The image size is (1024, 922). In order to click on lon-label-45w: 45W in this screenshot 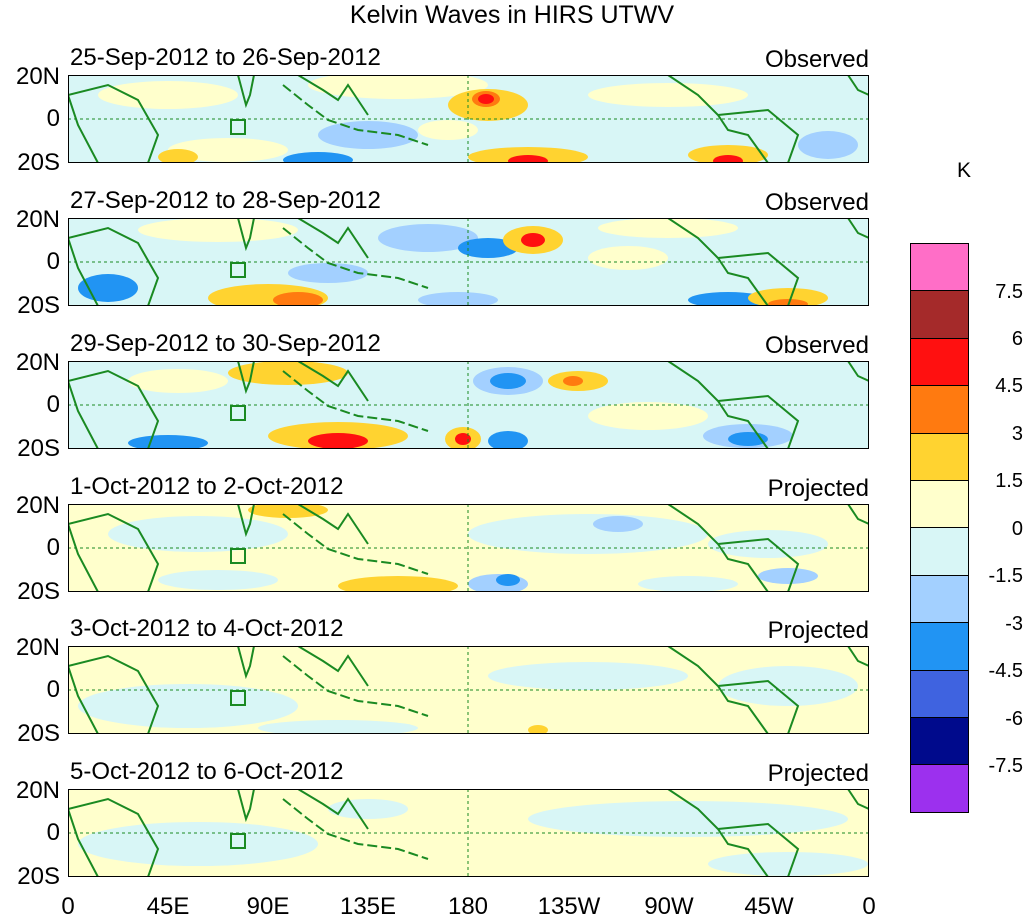, I will do `click(769, 906)`.